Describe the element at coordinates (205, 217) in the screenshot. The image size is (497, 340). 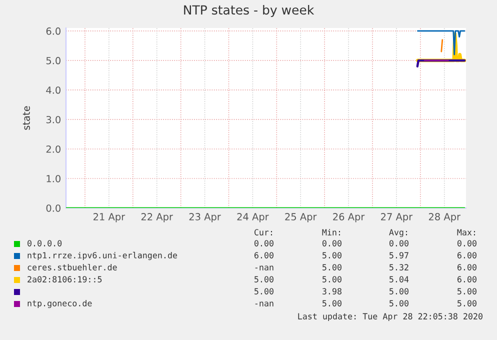
I see `x-tick-label: 23 Apr` at that location.